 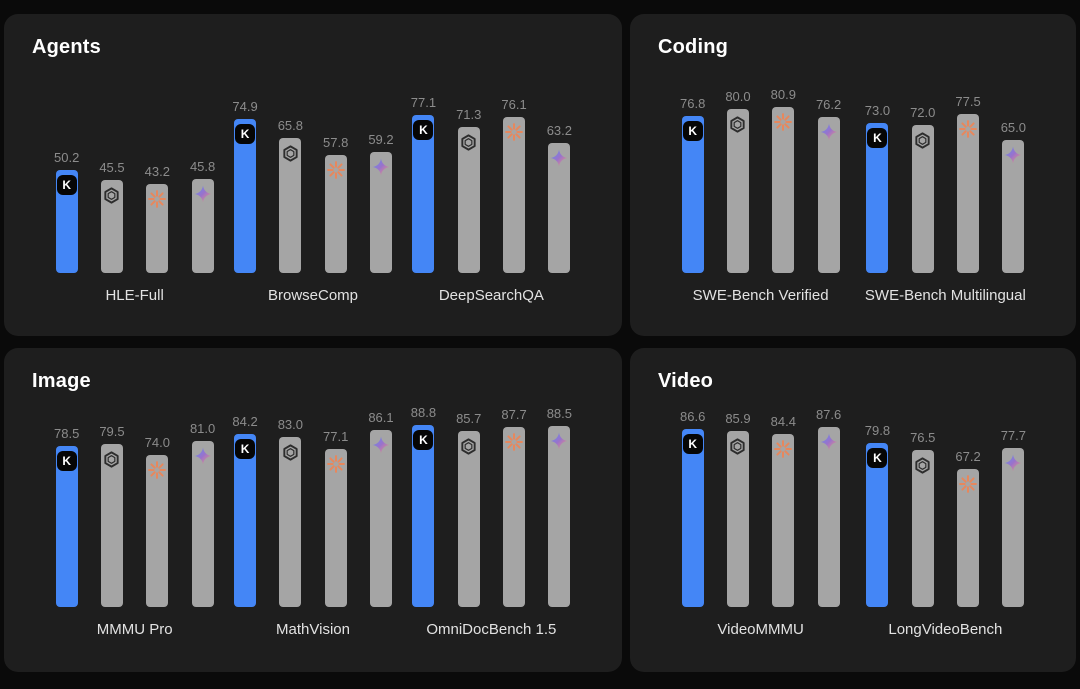 What do you see at coordinates (290, 195) in the screenshot?
I see `bar-column: 65.8` at bounding box center [290, 195].